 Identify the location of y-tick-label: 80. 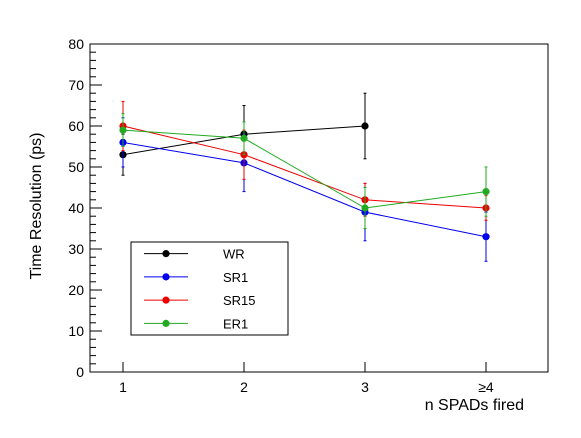
(76, 44).